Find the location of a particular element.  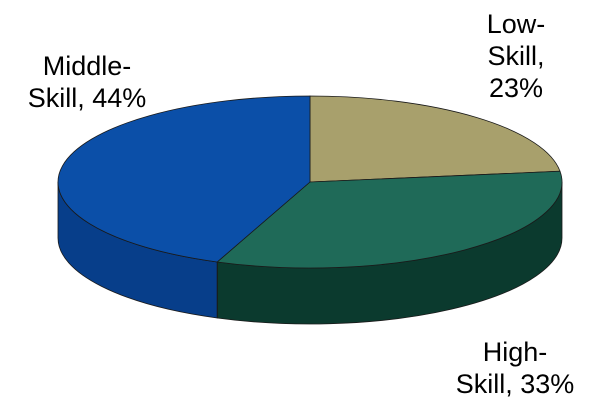

slice-label-middle-skill: Middle- Skill, 44% is located at coordinates (87, 82).